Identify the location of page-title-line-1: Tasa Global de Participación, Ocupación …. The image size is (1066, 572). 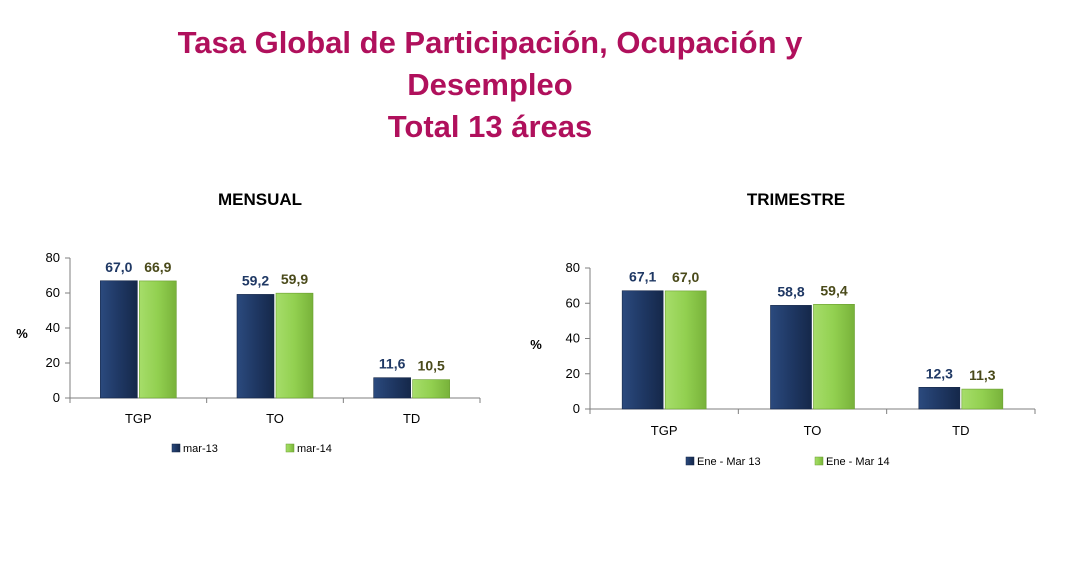
(490, 42).